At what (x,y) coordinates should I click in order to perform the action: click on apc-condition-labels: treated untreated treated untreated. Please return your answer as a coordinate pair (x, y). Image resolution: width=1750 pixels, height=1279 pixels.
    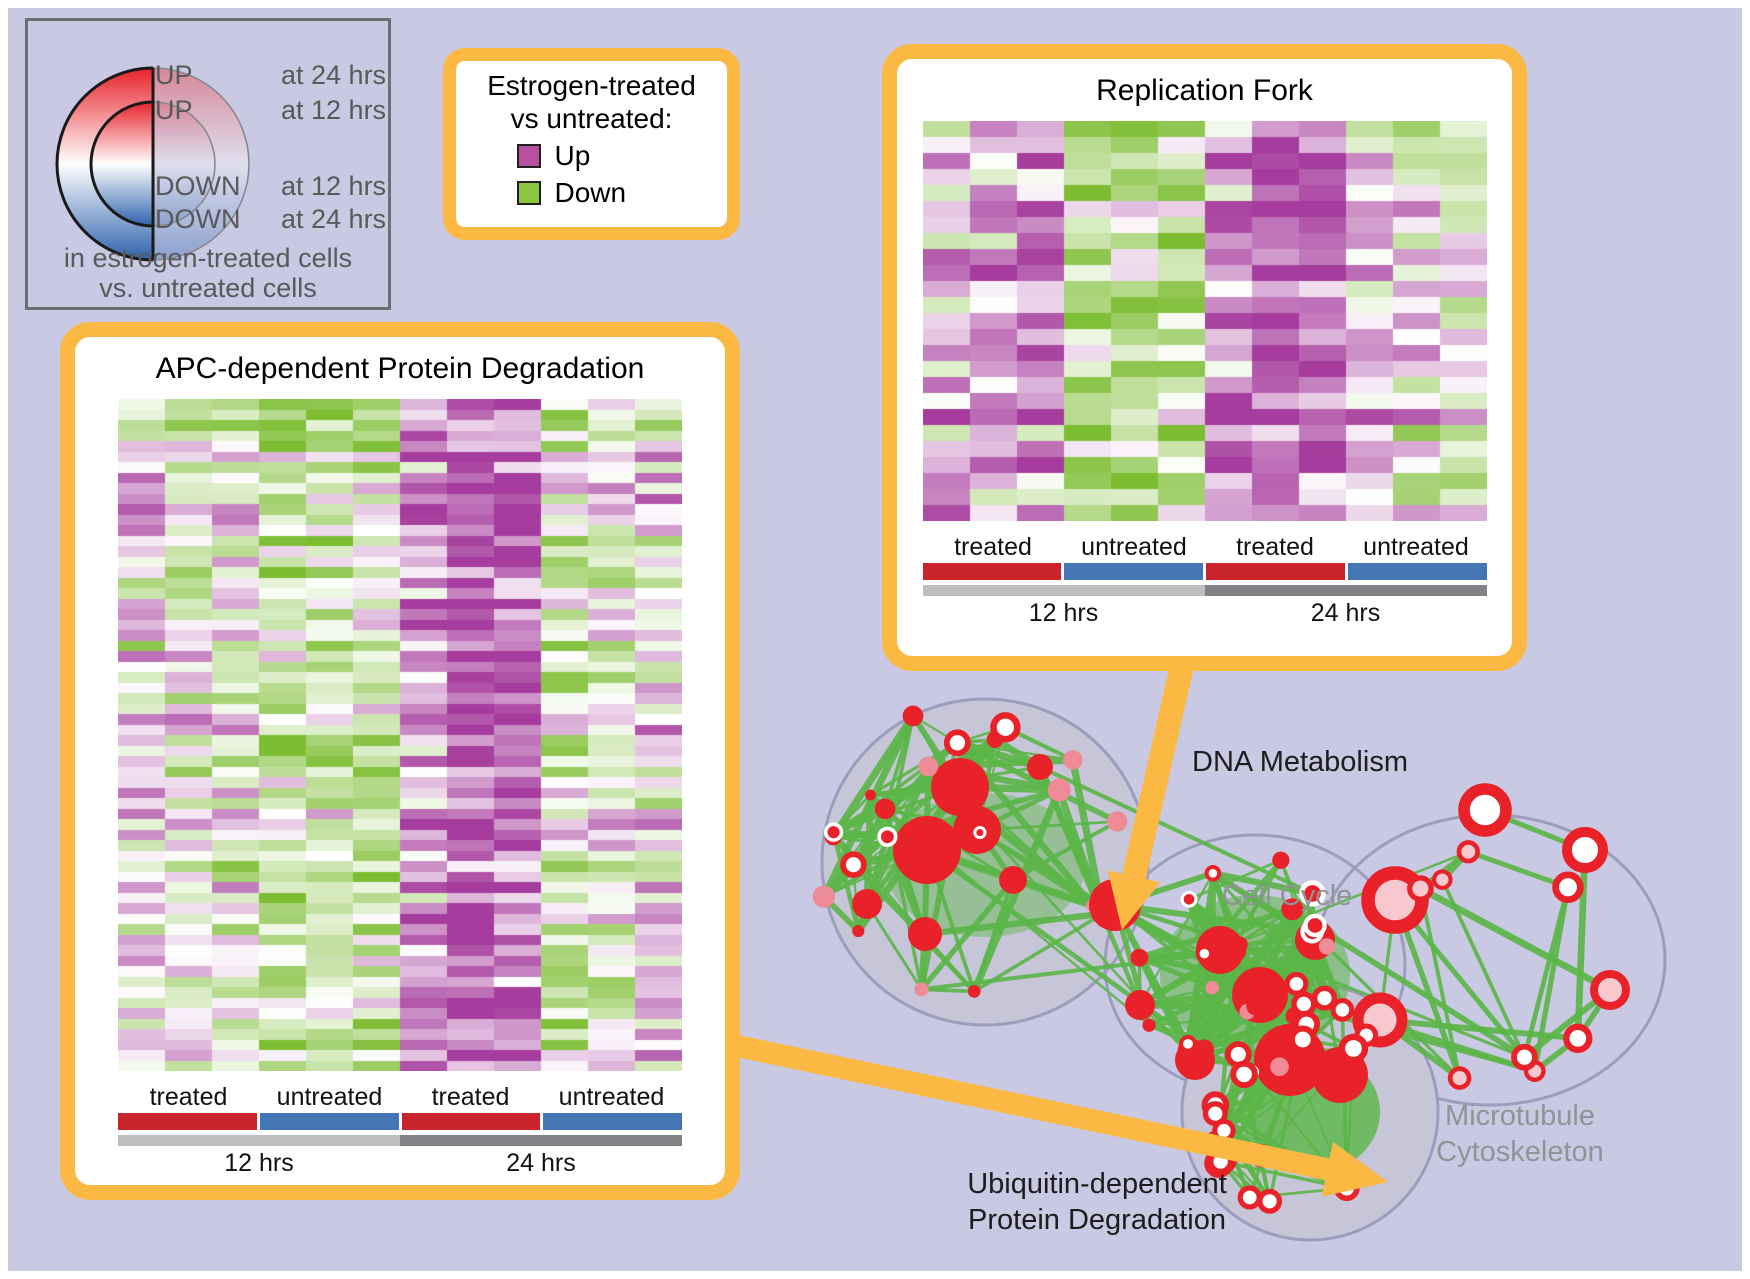
    Looking at the image, I should click on (400, 1097).